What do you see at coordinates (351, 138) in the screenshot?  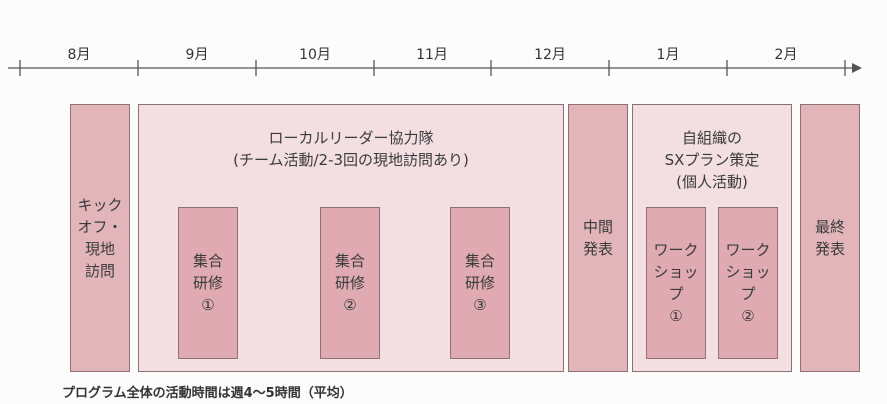 I see `local-leader-title: ローカルリーダー協力隊` at bounding box center [351, 138].